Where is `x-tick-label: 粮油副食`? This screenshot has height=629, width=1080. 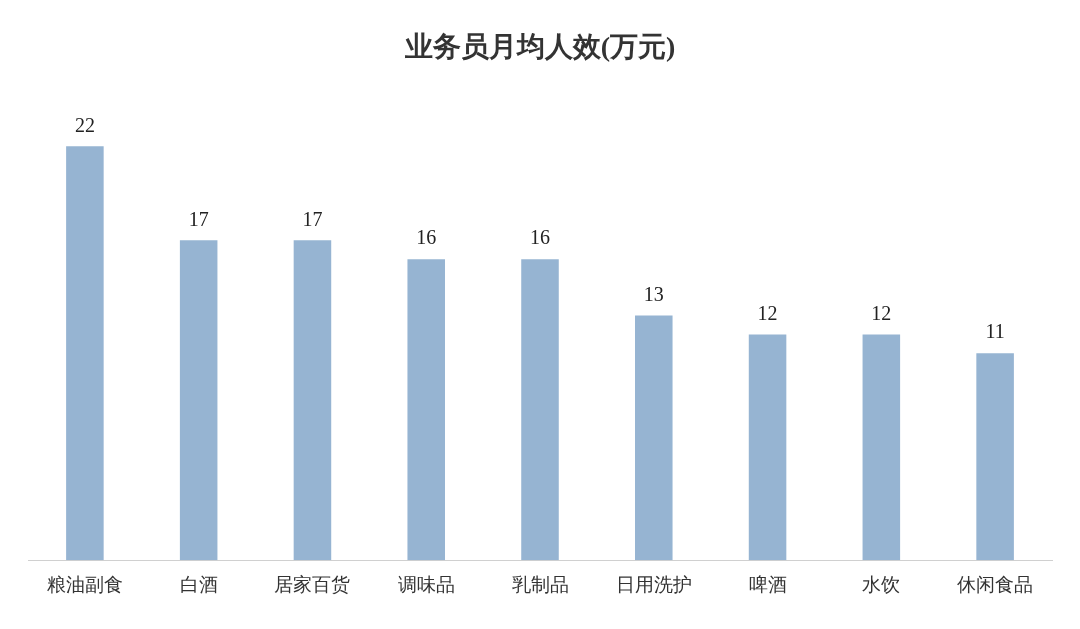
x-tick-label: 粮油副食 is located at coordinates (84, 584).